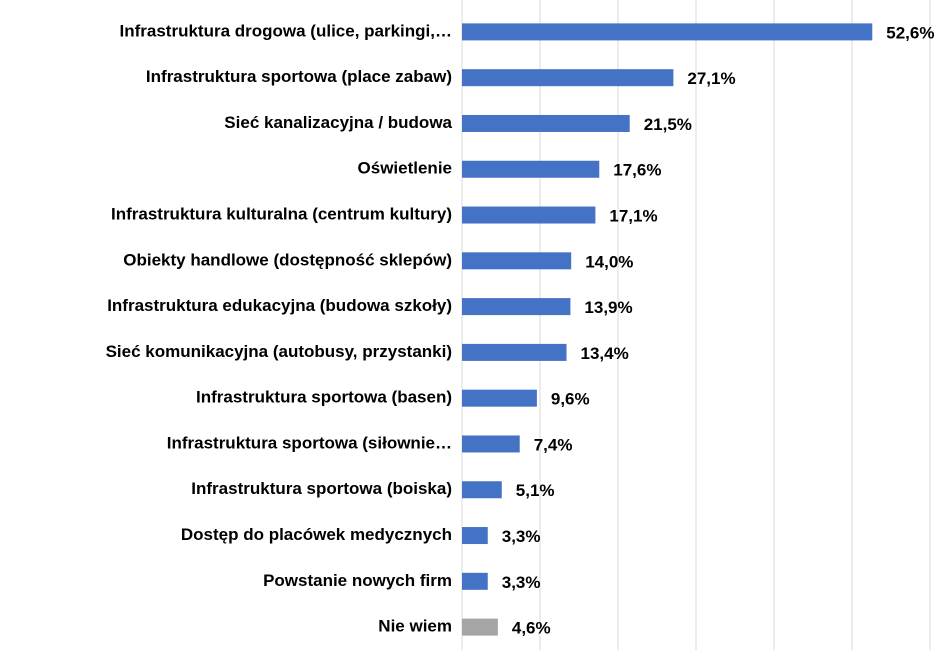 This screenshot has height=650, width=952. Describe the element at coordinates (609, 261) in the screenshot. I see `value-label: 14,0%` at that location.